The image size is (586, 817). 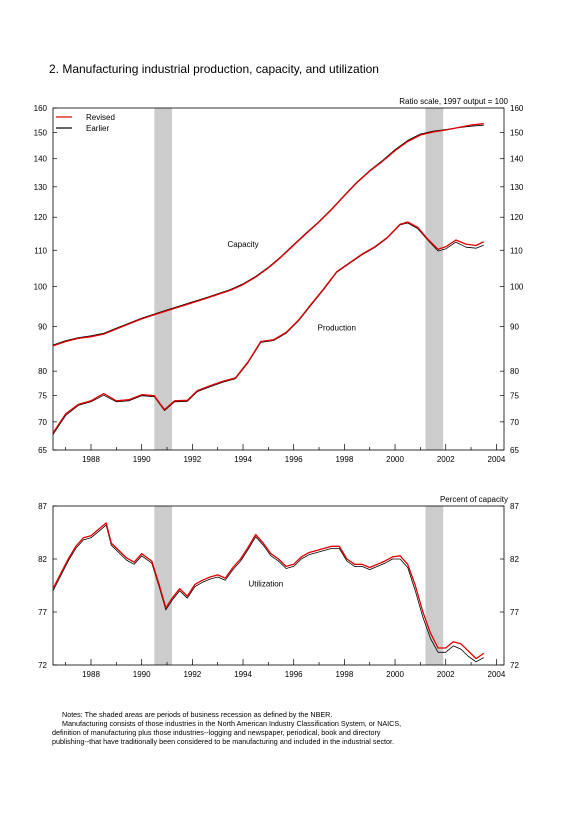 I want to click on series-line-earlier, so click(x=268, y=593).